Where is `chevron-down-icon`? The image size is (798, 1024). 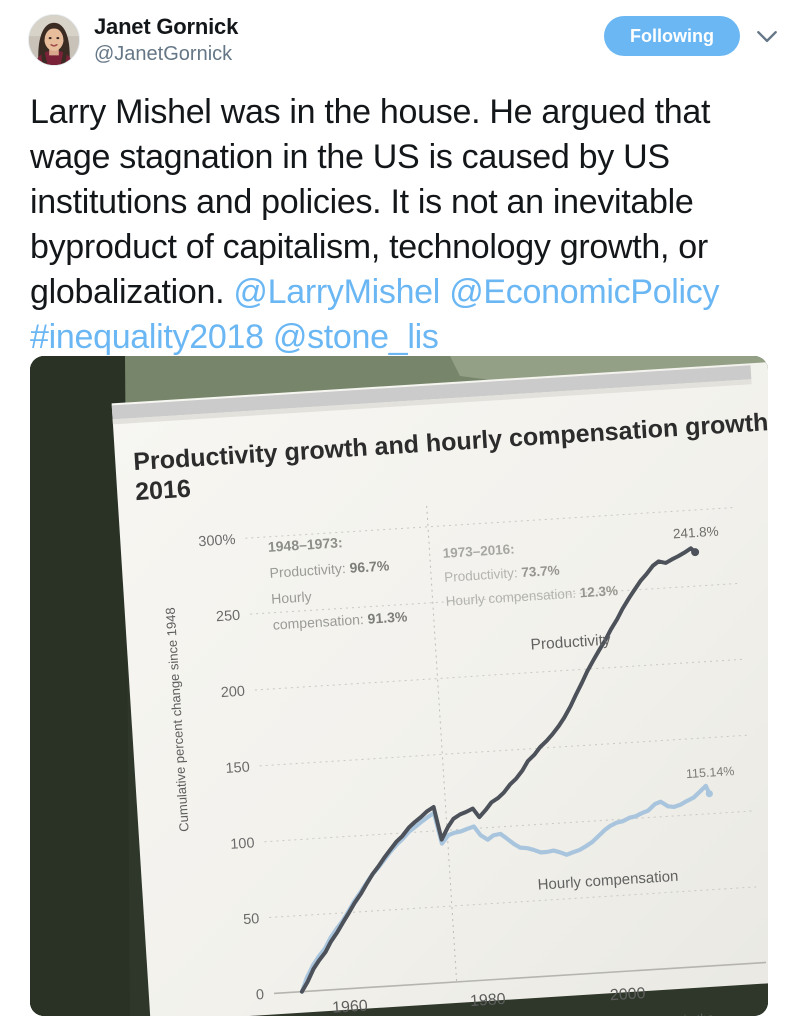 chevron-down-icon is located at coordinates (767, 36).